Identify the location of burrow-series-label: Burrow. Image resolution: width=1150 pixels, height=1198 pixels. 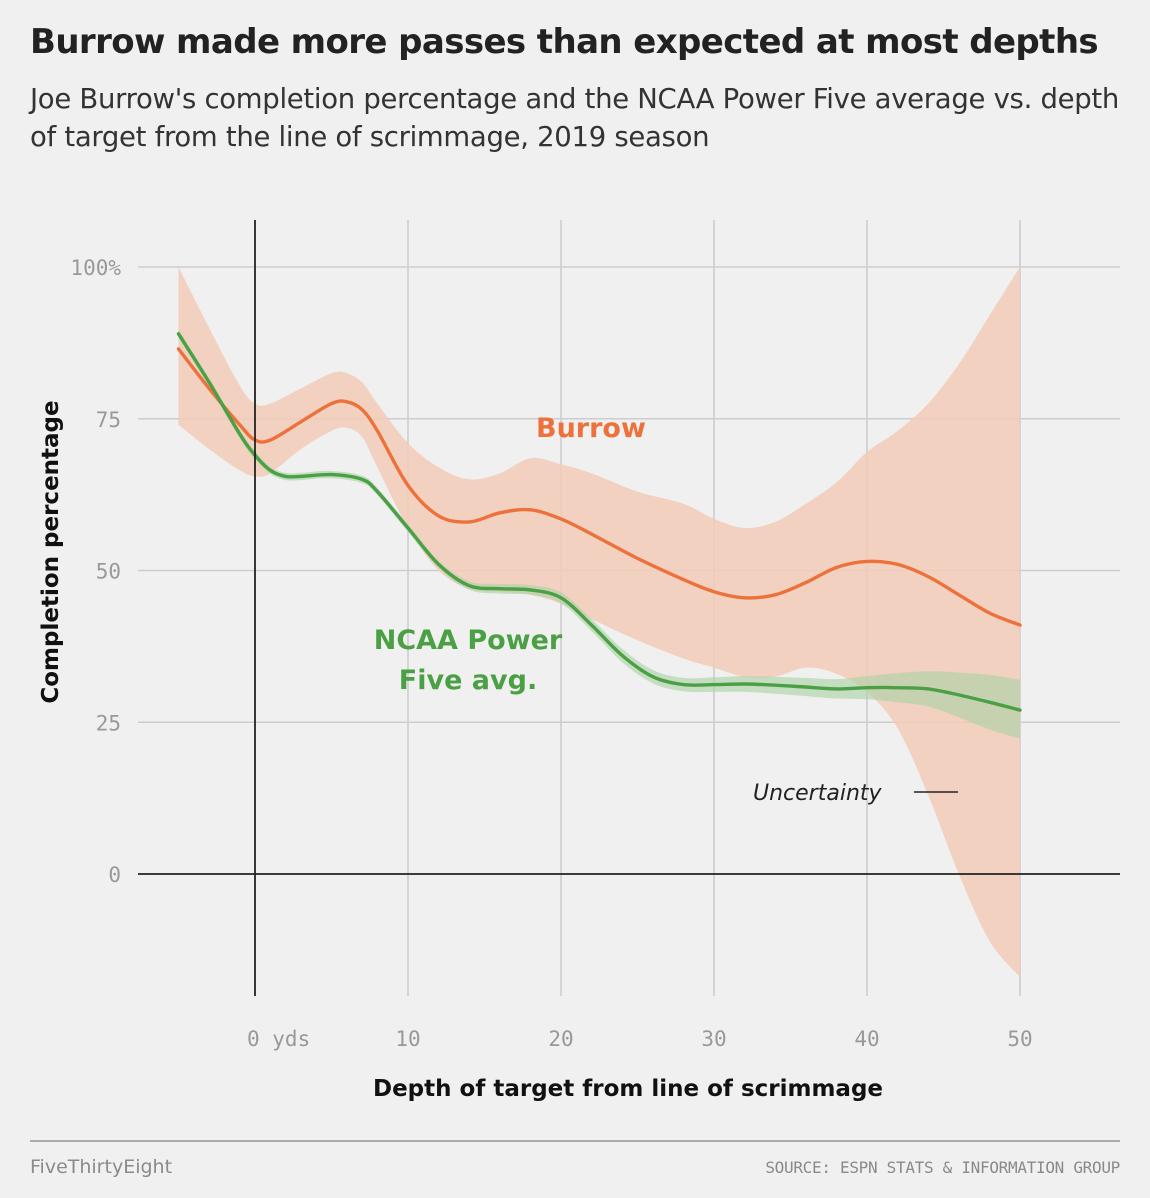
(591, 428).